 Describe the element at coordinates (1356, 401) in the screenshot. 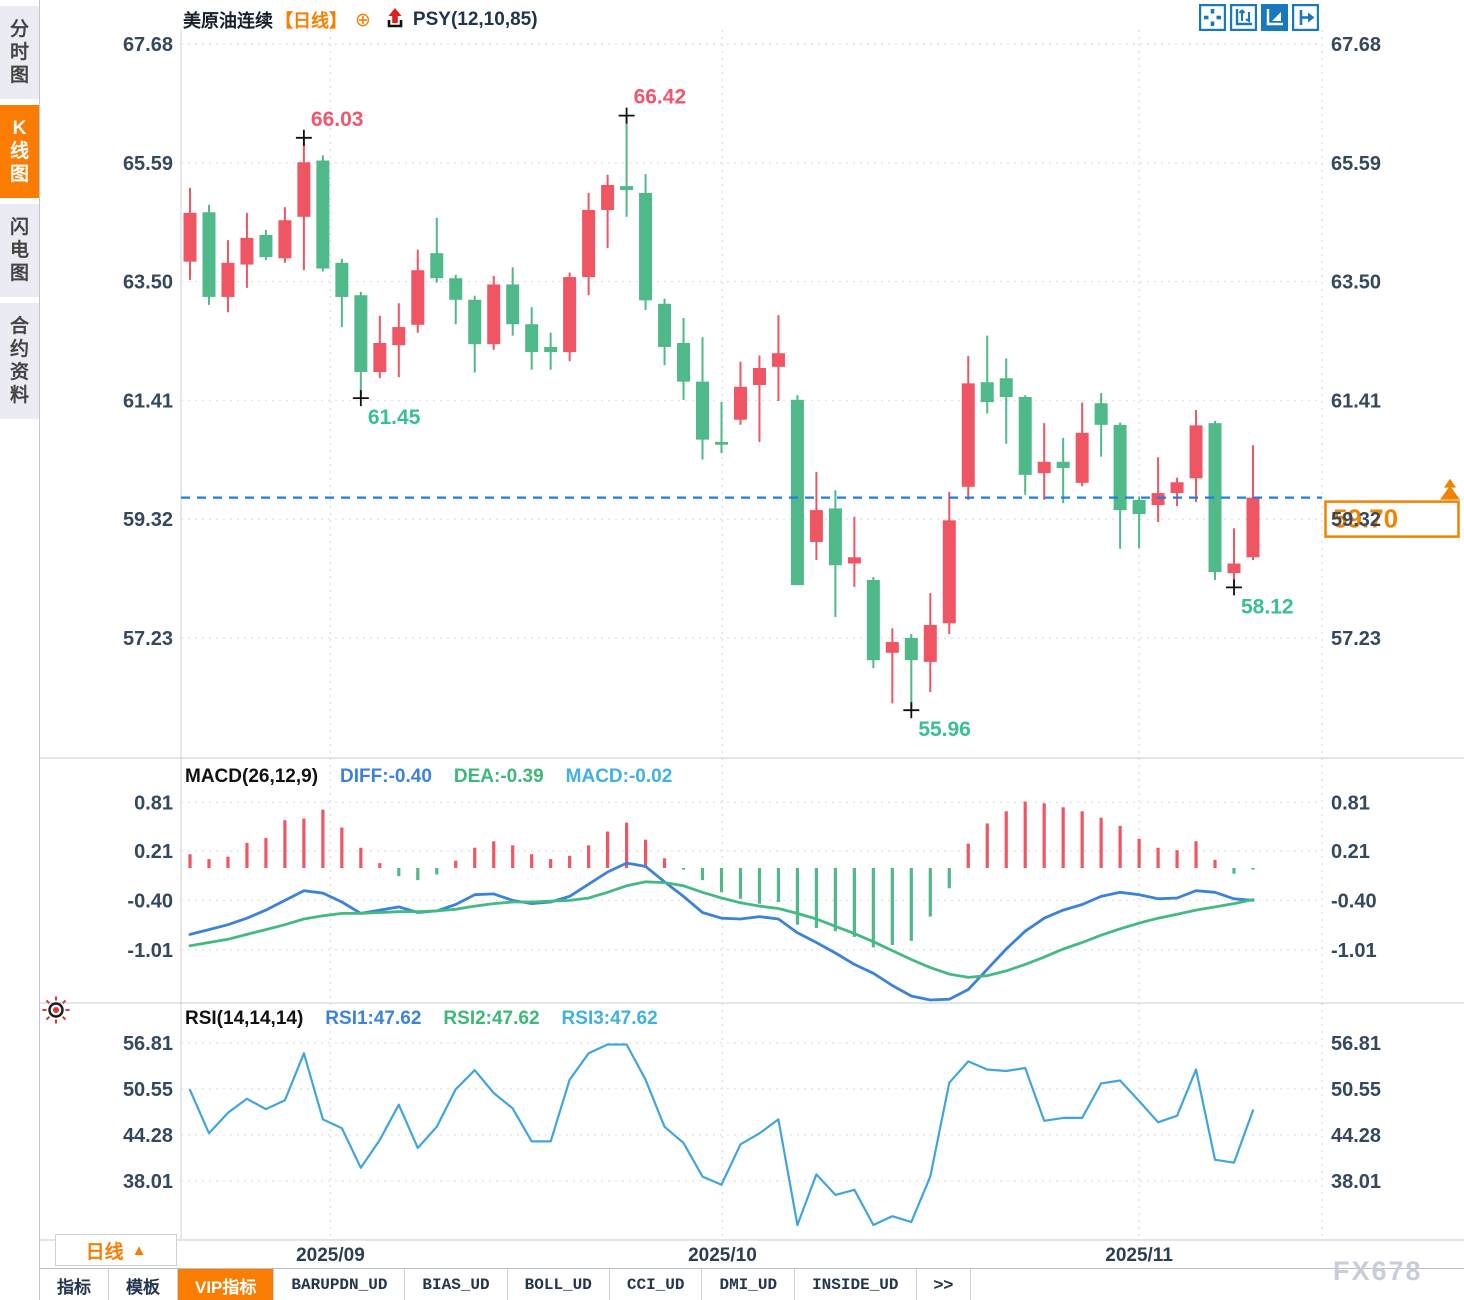

I see `price-tick-right: 61.41` at that location.